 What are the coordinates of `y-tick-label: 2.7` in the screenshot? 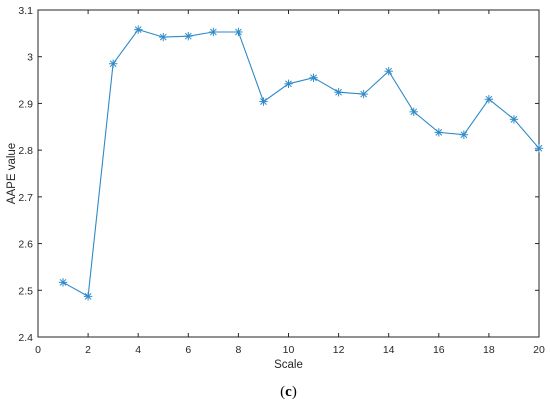 It's located at (25, 198).